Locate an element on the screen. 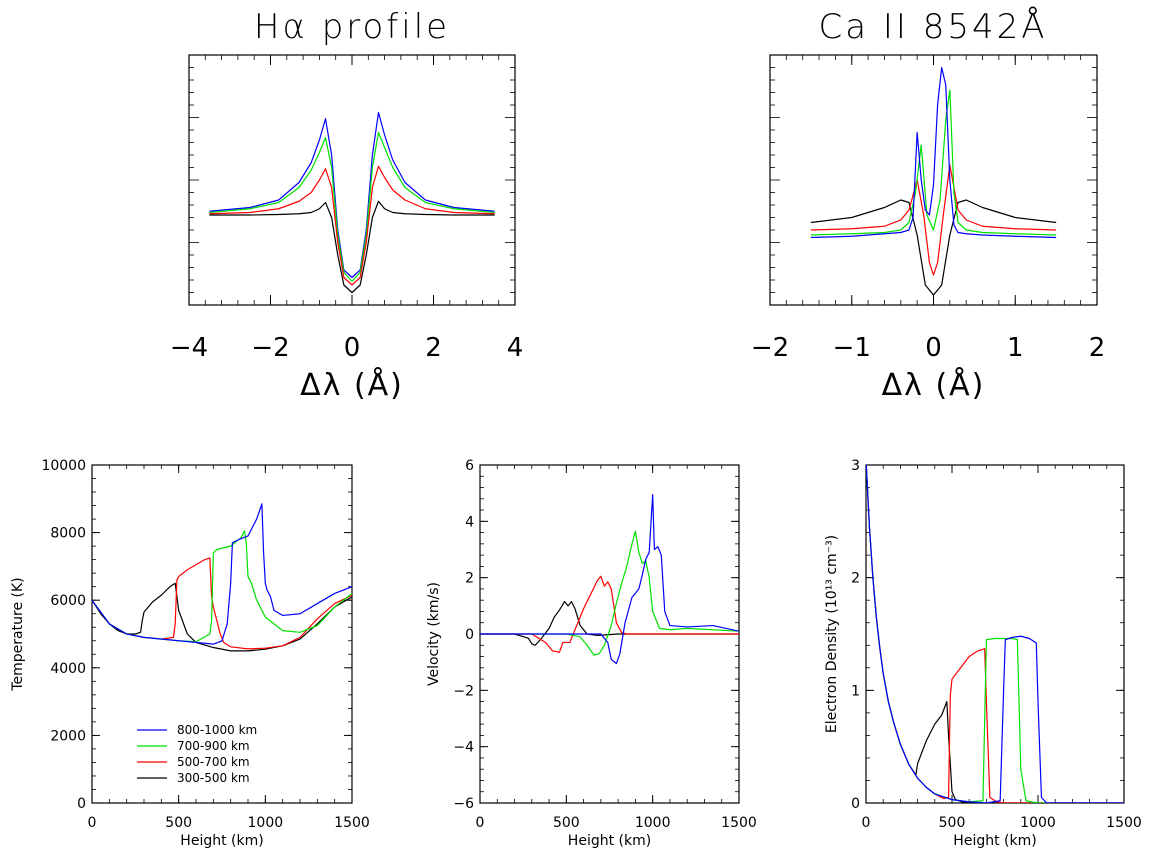 The image size is (1153, 852). chart-title: Ca II 8542Å is located at coordinates (932, 27).